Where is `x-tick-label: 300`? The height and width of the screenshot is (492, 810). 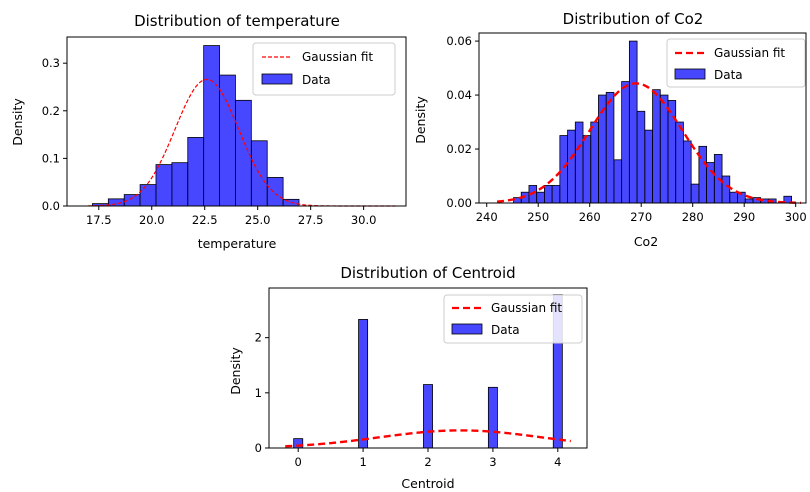 x-tick-label: 300 is located at coordinates (796, 217).